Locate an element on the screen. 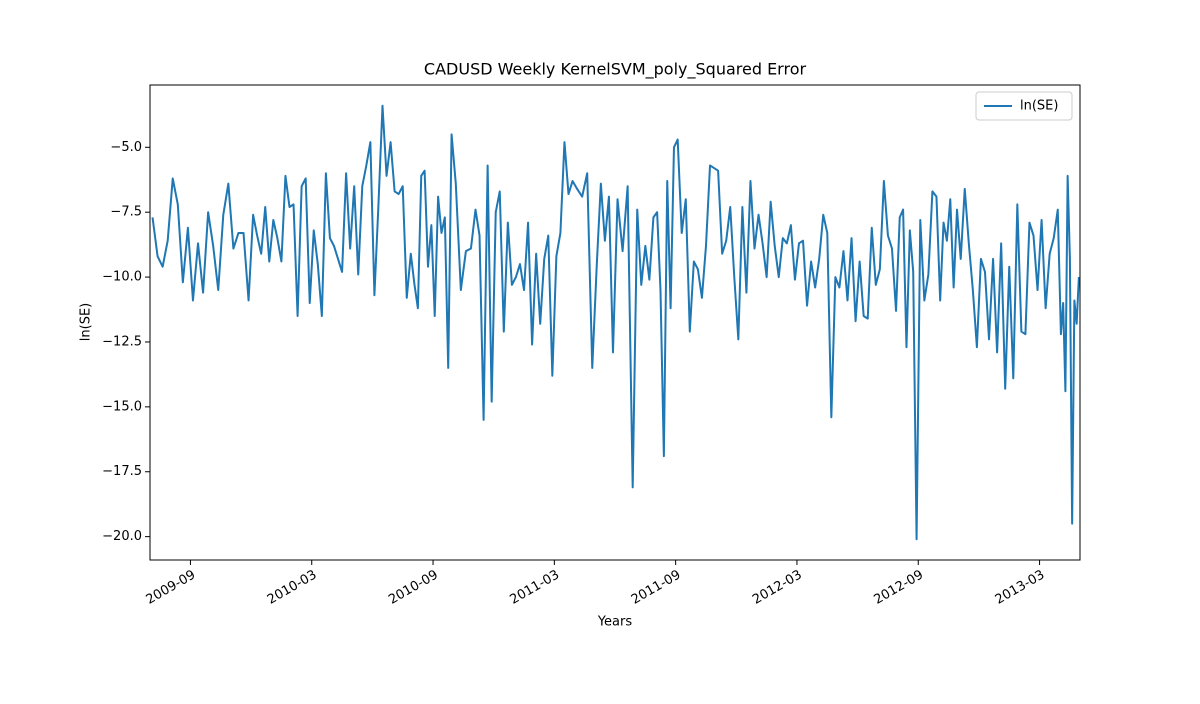  y-tick-label: −5.0 is located at coordinates (126, 147).